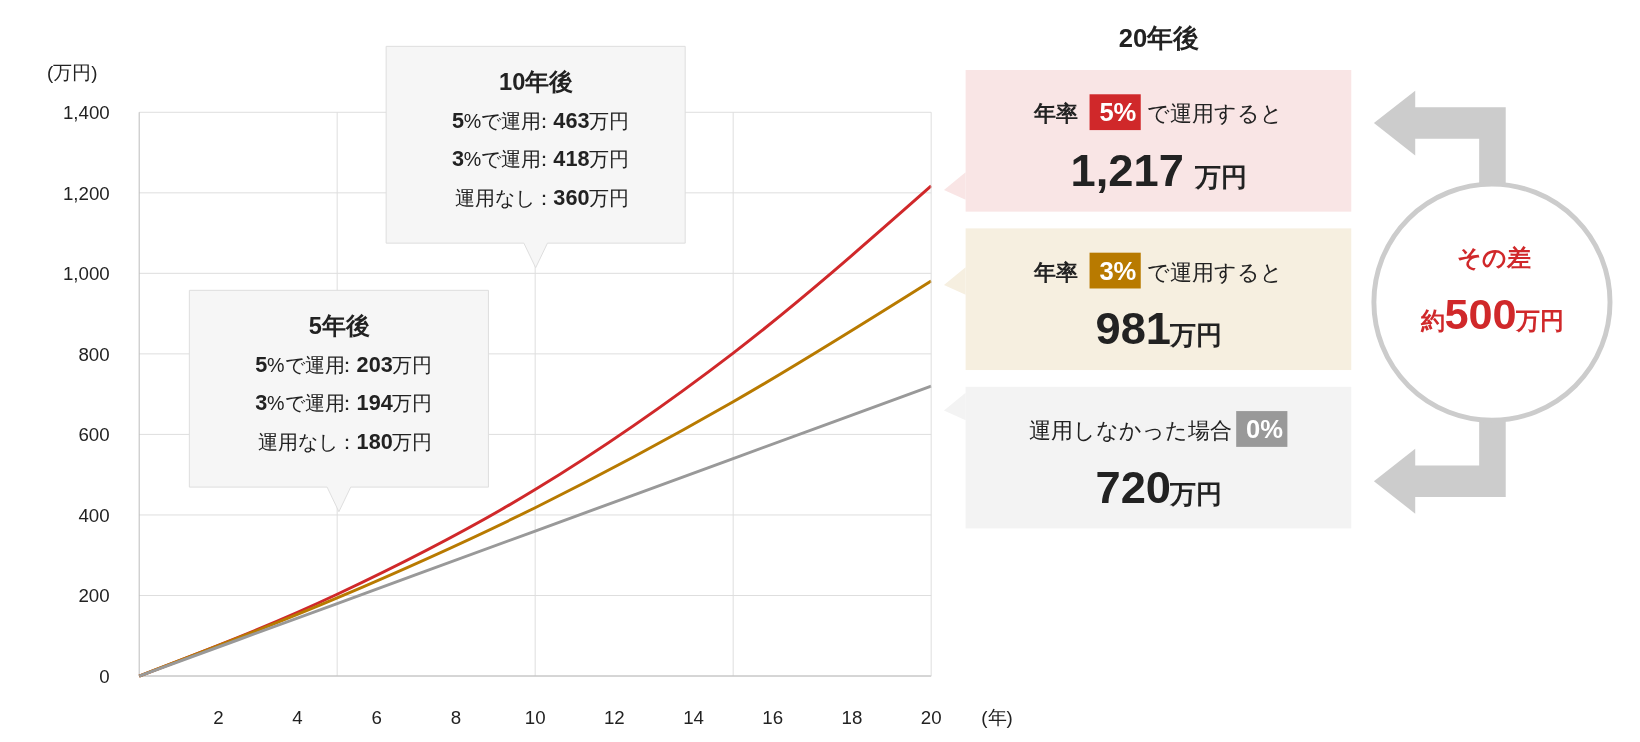  What do you see at coordinates (344, 365) in the screenshot?
I see `annotation: 5%で運用：203万円` at bounding box center [344, 365].